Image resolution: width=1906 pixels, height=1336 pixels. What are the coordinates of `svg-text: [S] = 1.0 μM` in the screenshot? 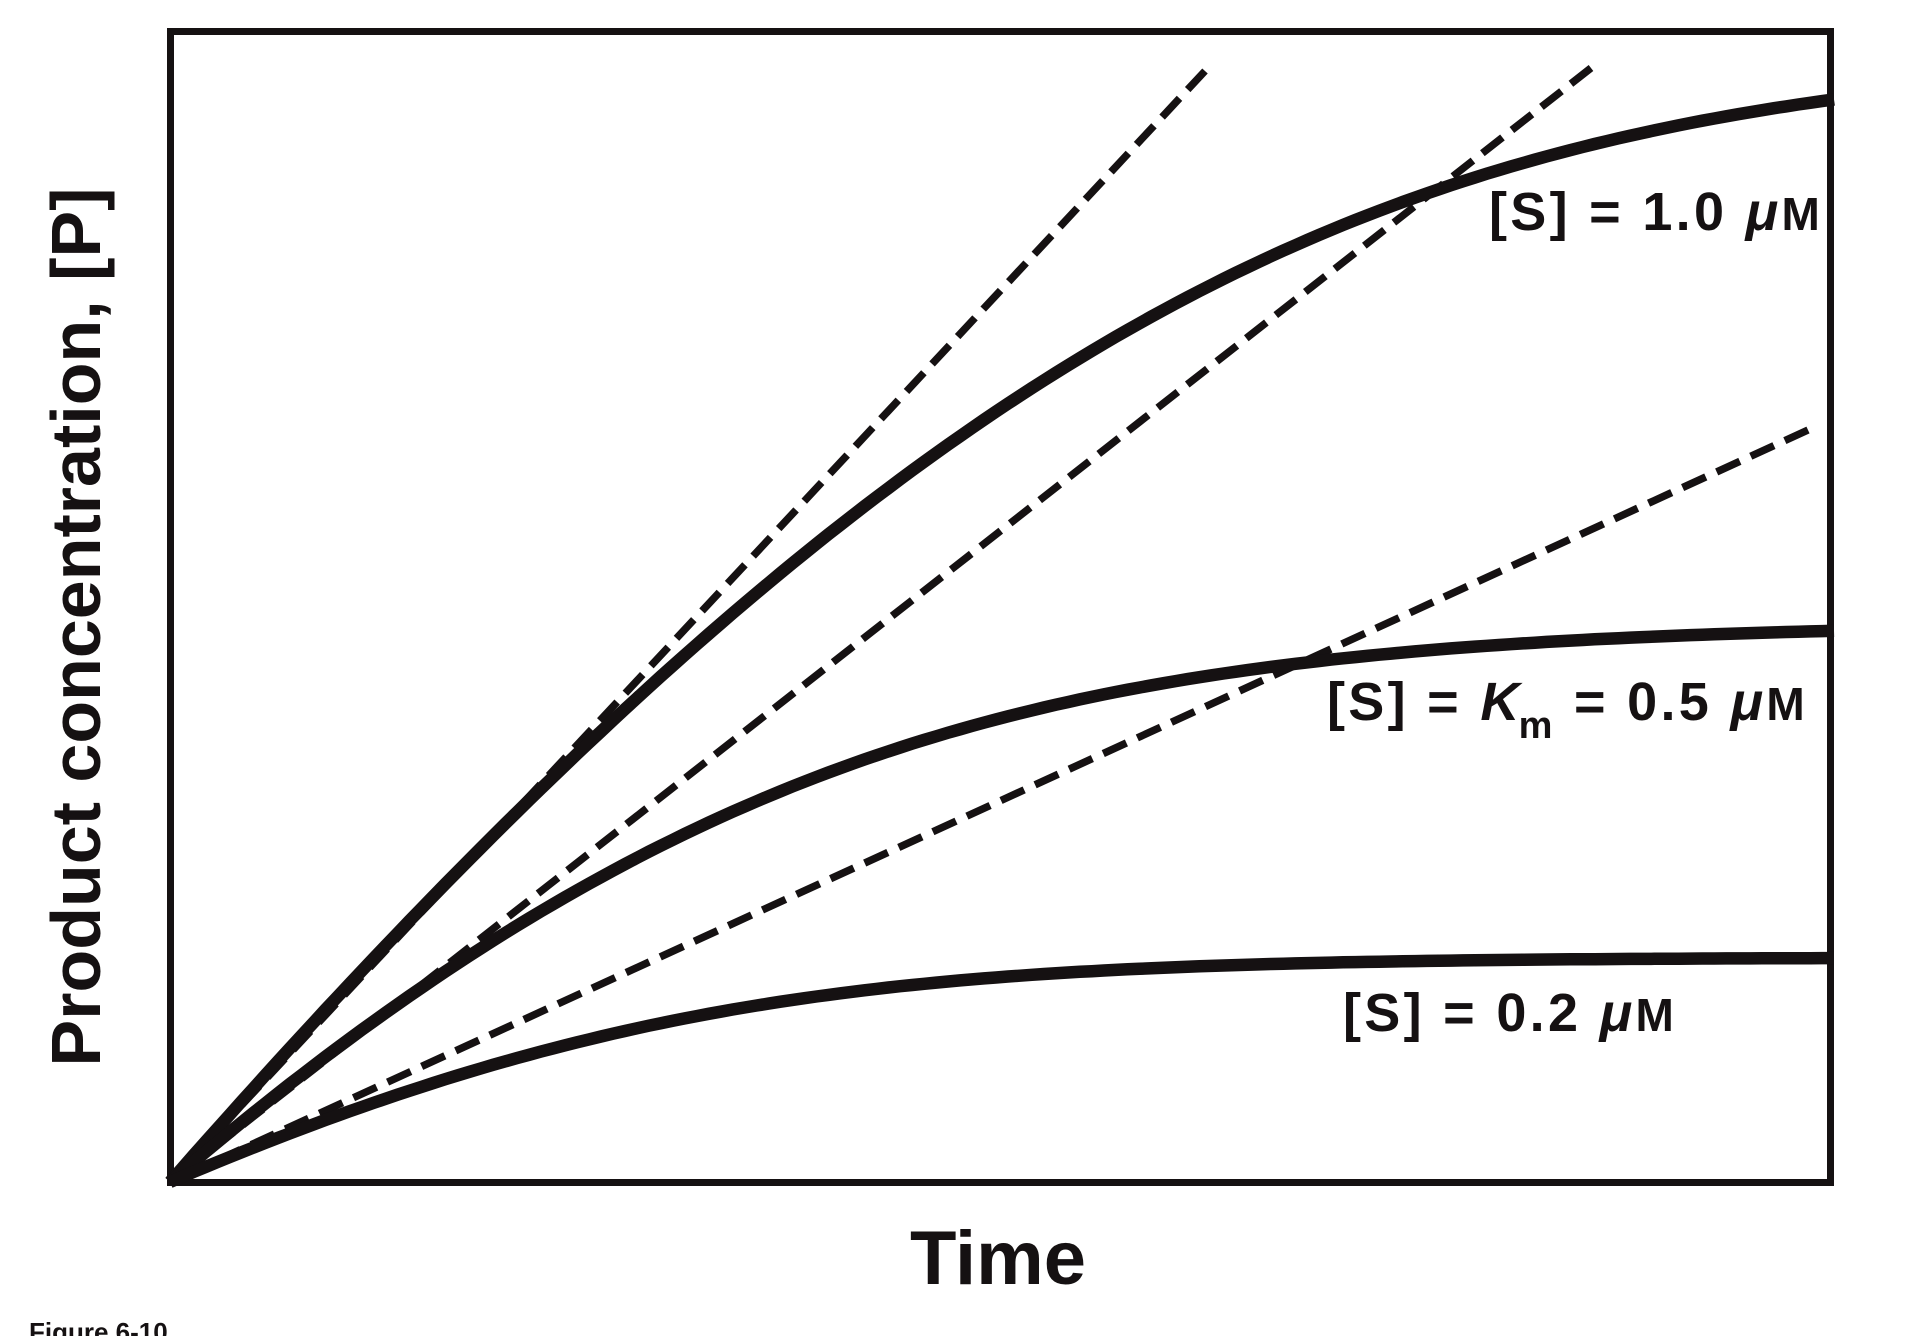 It's located at (1656, 212).